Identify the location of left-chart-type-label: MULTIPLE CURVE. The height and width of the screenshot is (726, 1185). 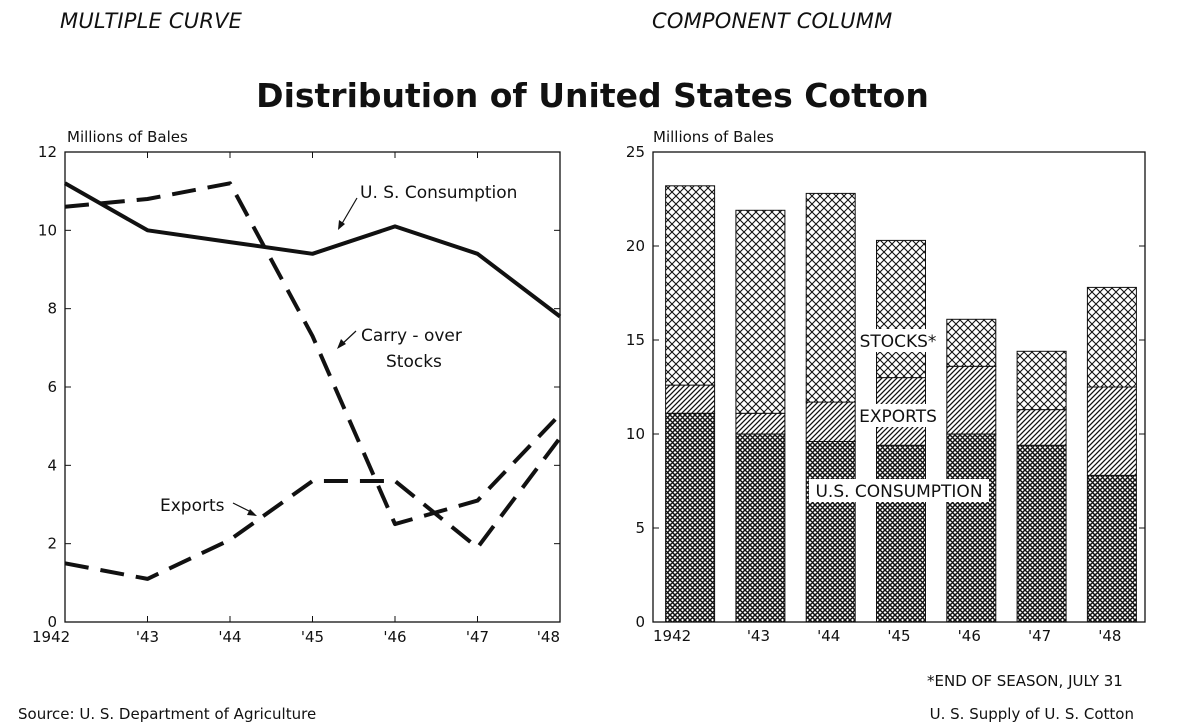
(151, 21).